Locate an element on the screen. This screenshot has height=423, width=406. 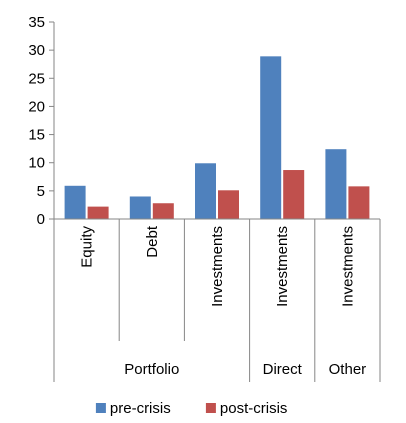
legend-label-pre-crisis: pre-crisis is located at coordinates (140, 408).